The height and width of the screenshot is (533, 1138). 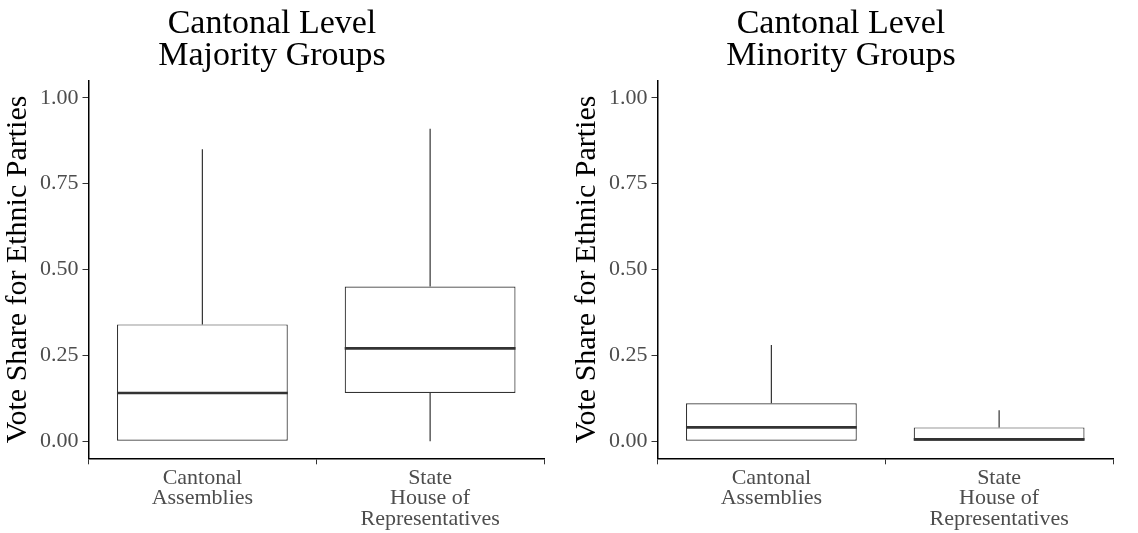 I want to click on chart-title: Cantonal Level Minority Groups, so click(x=841, y=38).